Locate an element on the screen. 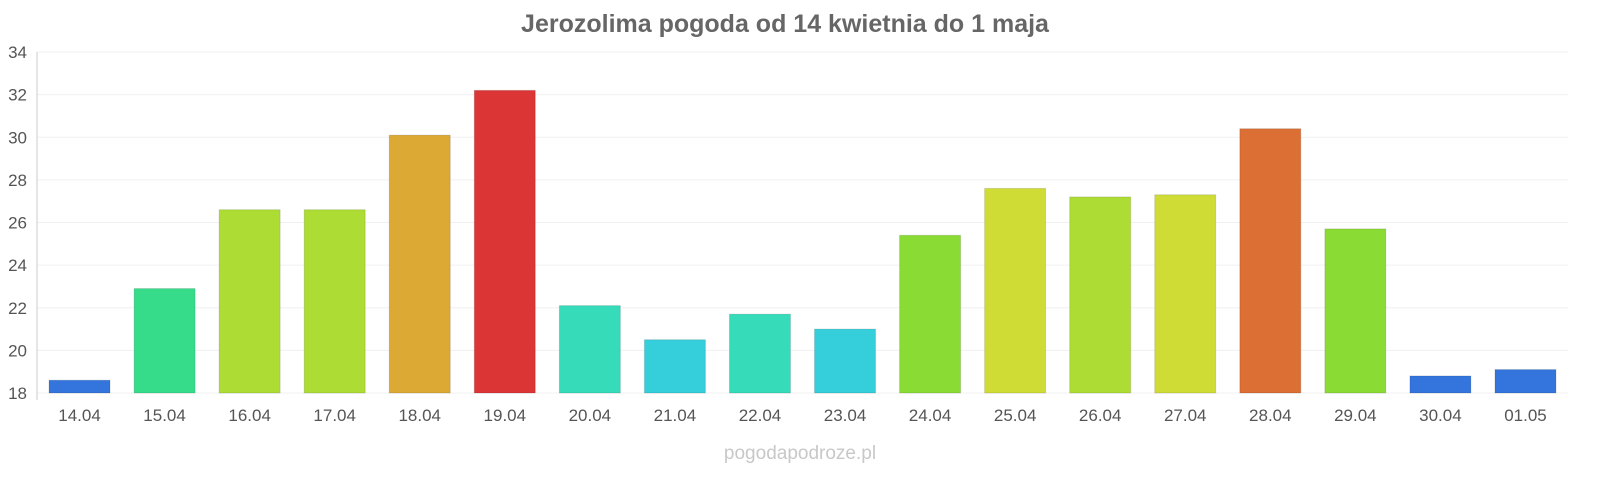 The width and height of the screenshot is (1600, 485). bar-20.04 is located at coordinates (589, 349).